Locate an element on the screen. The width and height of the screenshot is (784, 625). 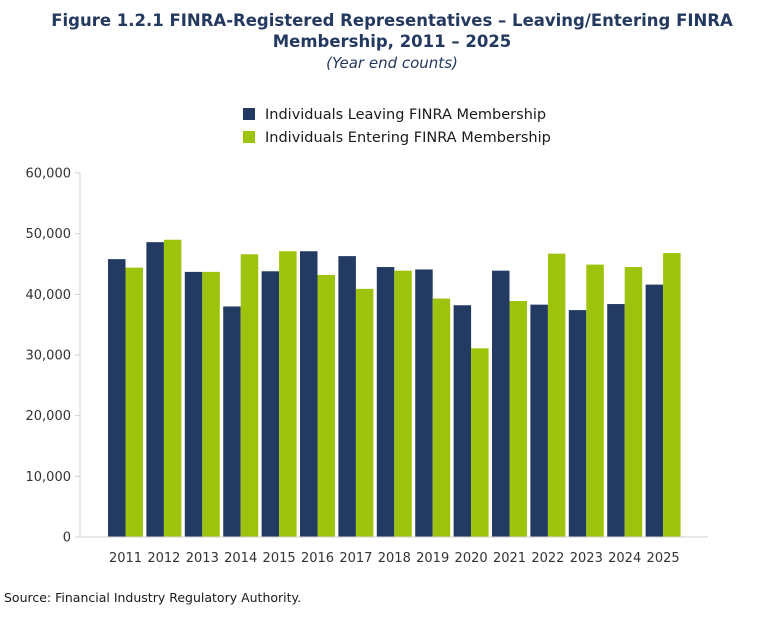
bar-entering-2014 is located at coordinates (249, 395).